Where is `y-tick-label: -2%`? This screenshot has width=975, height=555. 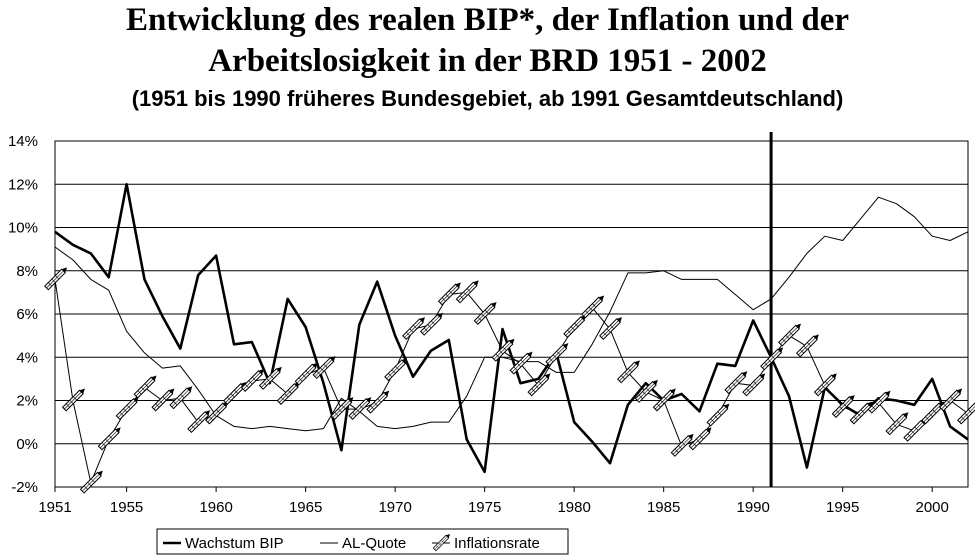
y-tick-label: -2% is located at coordinates (24, 487).